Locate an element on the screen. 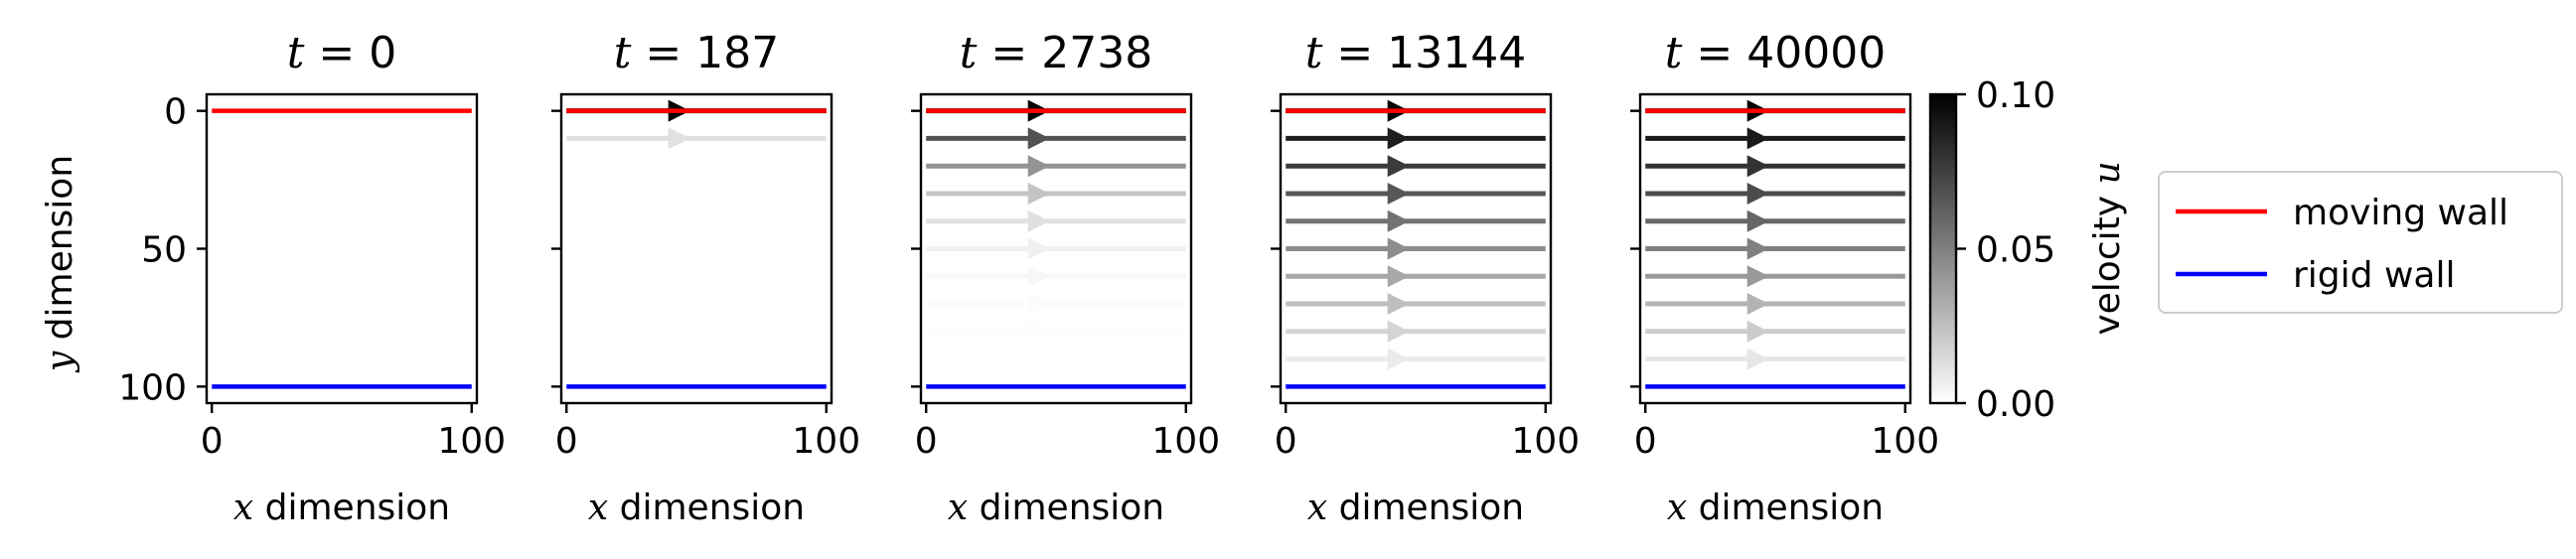 This screenshot has height=559, width=2576. colorbar: 0.00 0.05 0.10 velocity u is located at coordinates (2028, 250).